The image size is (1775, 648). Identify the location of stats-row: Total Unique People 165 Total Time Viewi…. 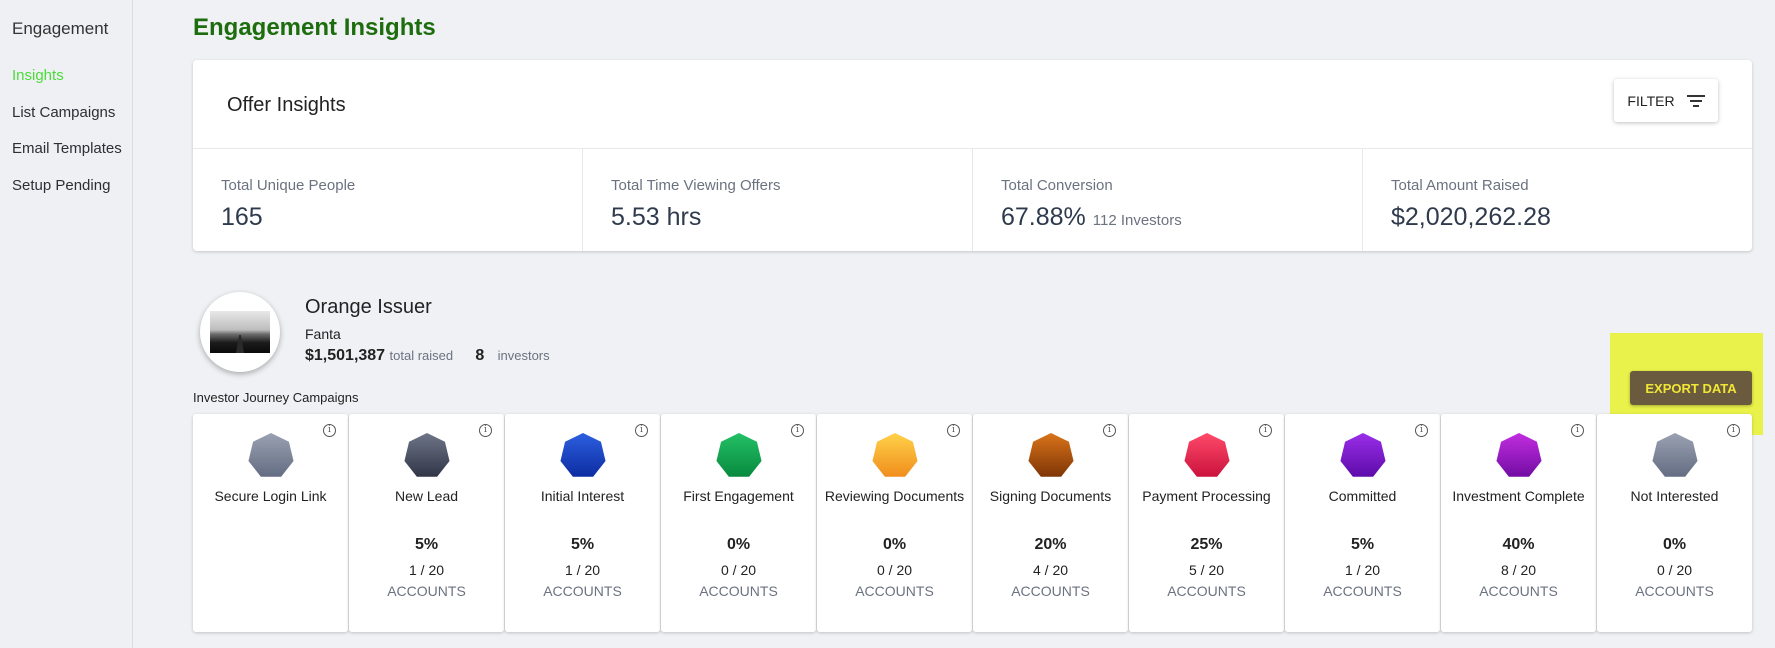
(972, 199).